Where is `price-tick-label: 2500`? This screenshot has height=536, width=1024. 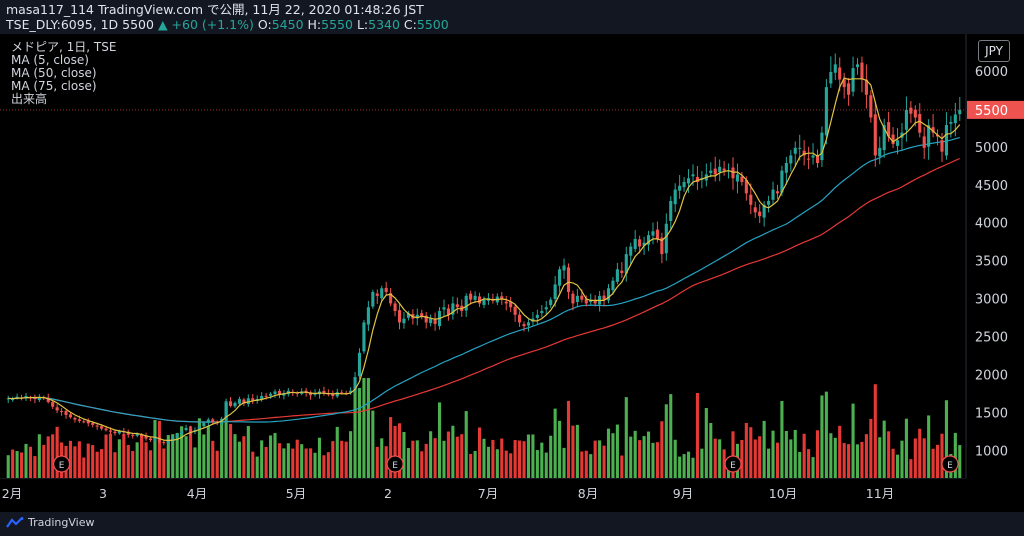 price-tick-label: 2500 is located at coordinates (991, 338).